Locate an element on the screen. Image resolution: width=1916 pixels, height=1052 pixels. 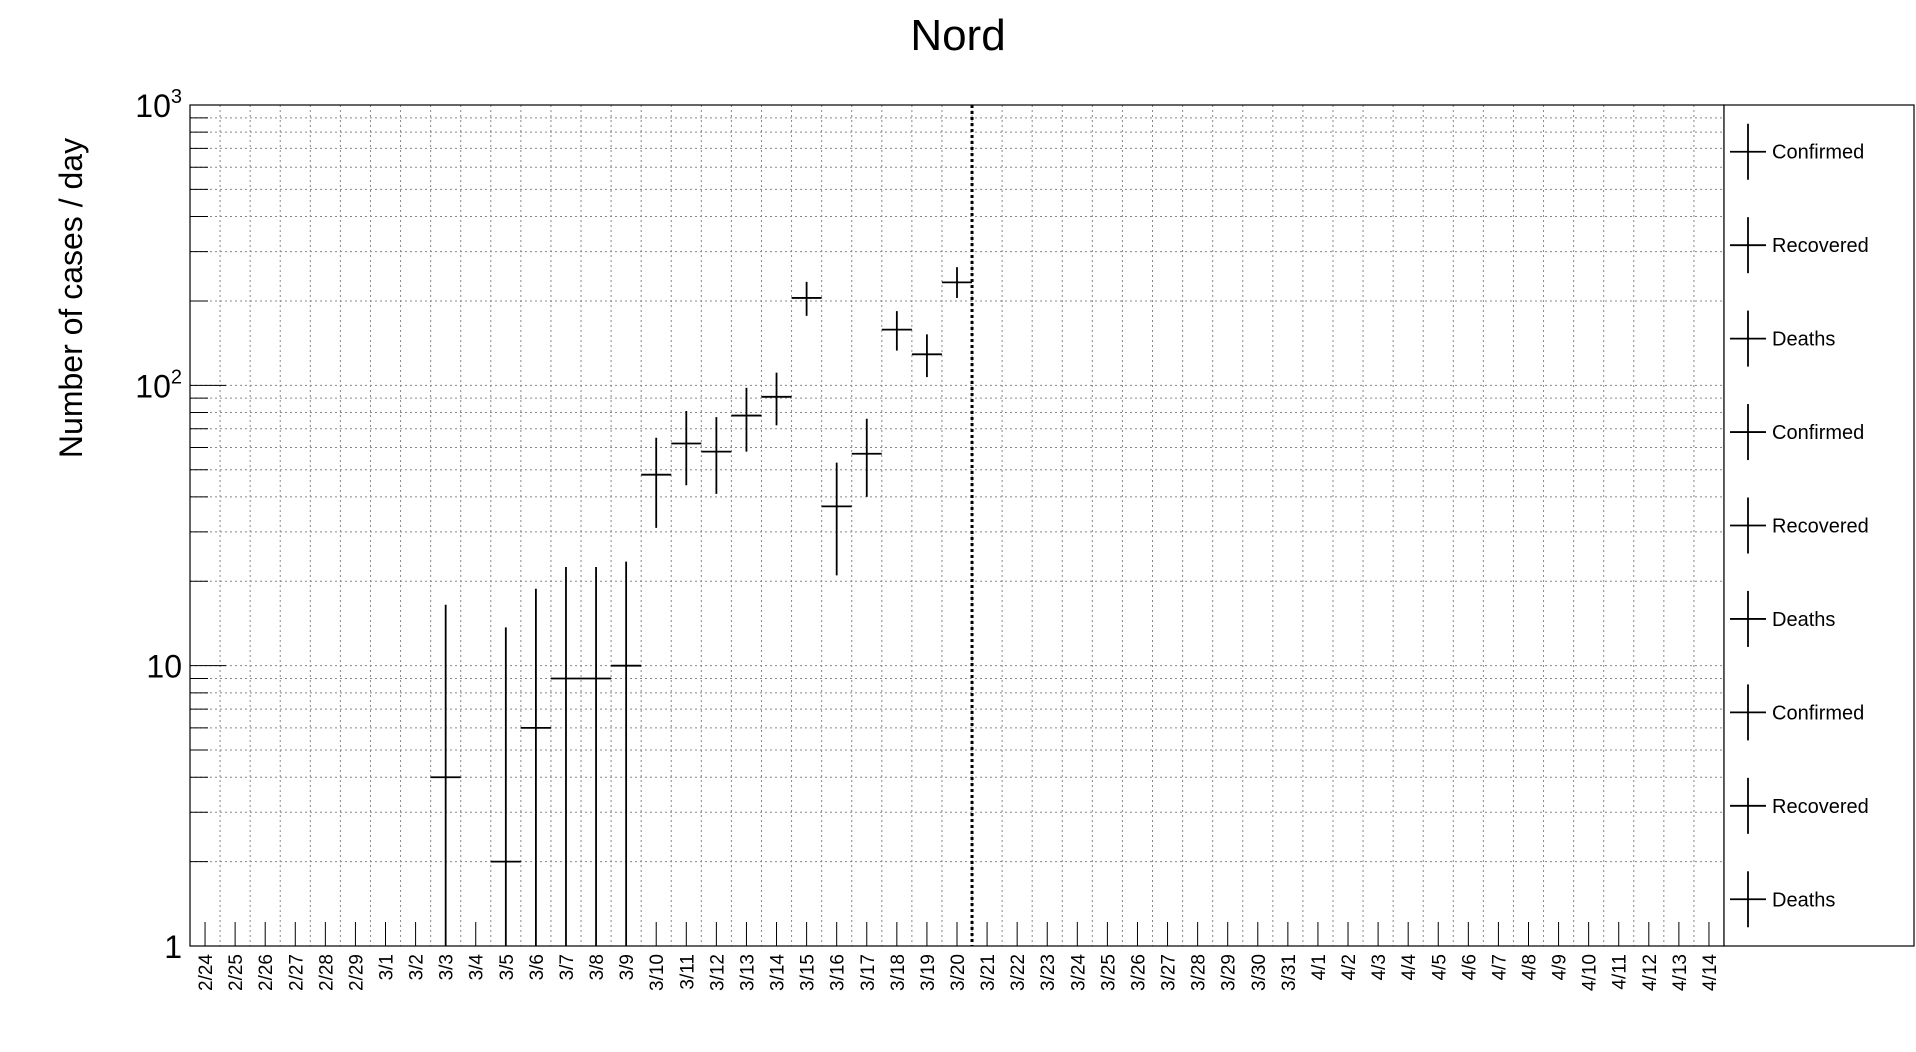
x-tick-label: 4/6 is located at coordinates (1469, 967).